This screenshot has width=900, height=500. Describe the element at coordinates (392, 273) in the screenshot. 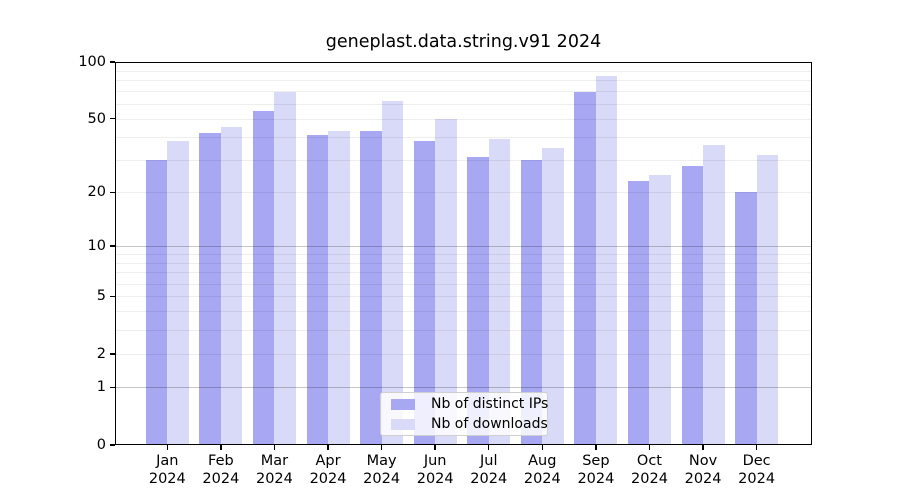

I see `bar-downloads-may` at that location.